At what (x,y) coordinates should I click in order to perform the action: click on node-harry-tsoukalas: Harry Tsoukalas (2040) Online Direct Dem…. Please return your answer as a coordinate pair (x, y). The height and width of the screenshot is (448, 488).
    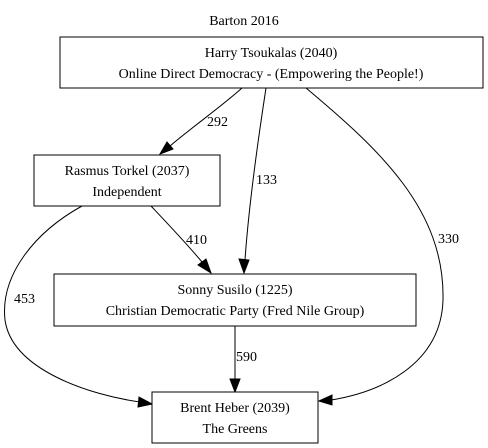
    Looking at the image, I should click on (271, 62).